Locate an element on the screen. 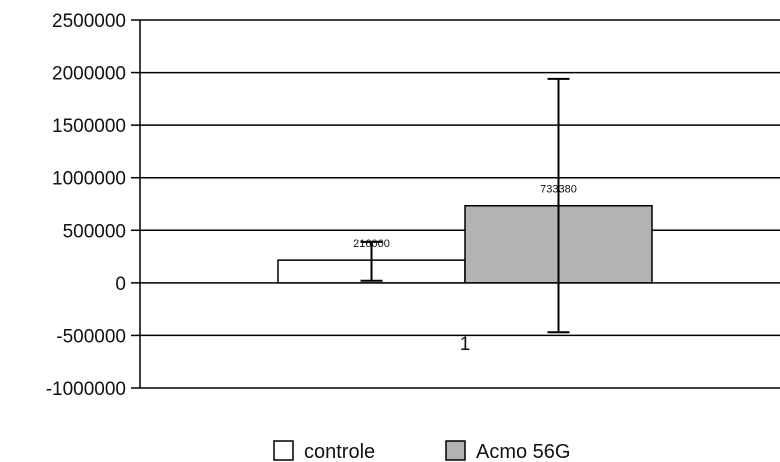  legend-label: Acmo 56G is located at coordinates (523, 451).